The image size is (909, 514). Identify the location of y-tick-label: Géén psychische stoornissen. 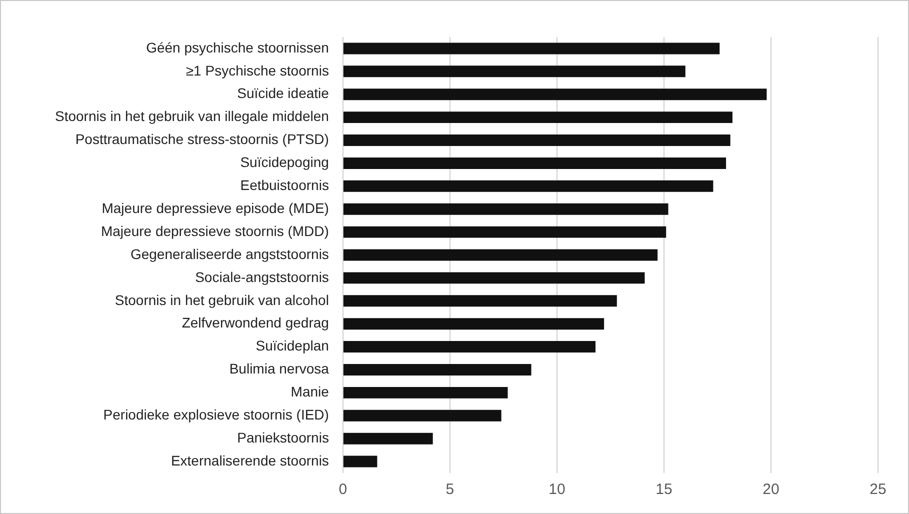
(237, 47).